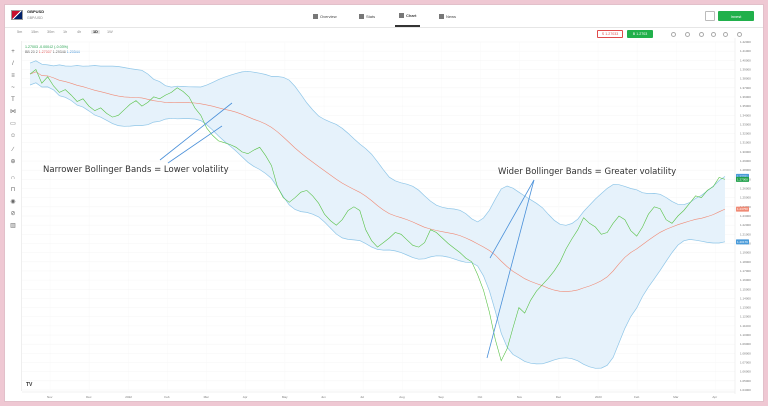 This screenshot has height=406, width=768. Describe the element at coordinates (745, 326) in the screenshot. I see `y-tick-label: 1.11000` at that location.